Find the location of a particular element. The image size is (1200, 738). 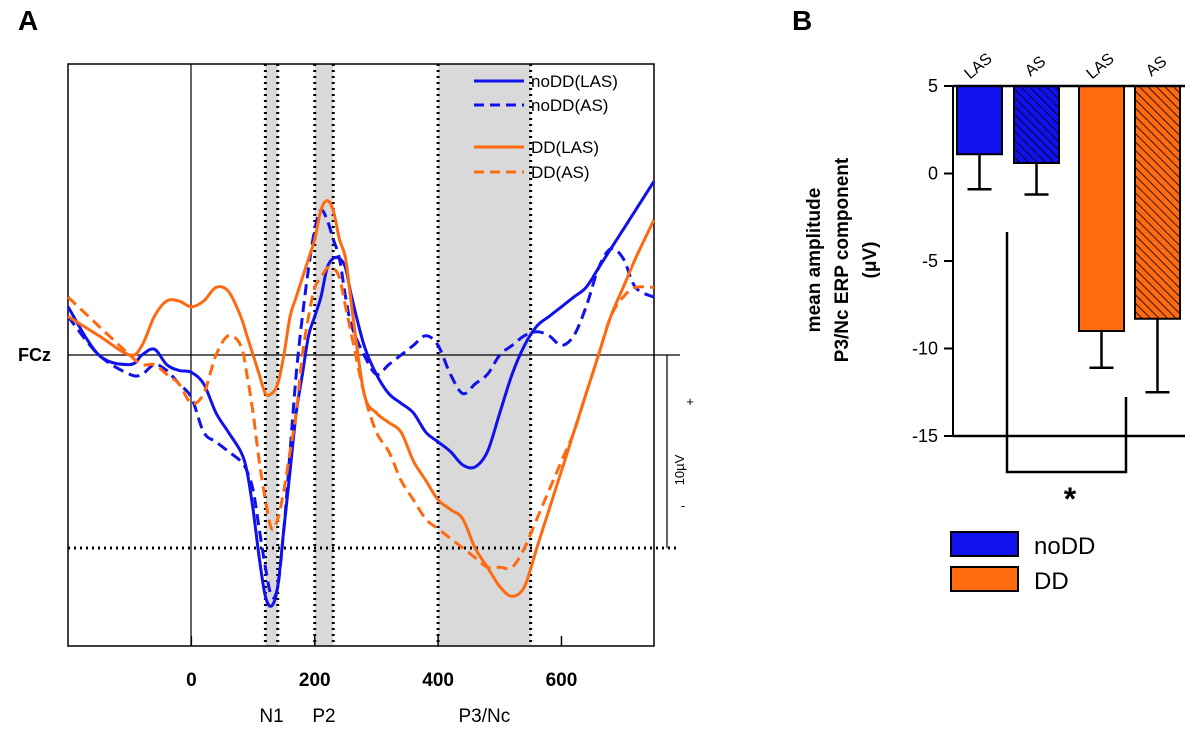

legend-label-nodd-as: noDD(AS) is located at coordinates (569, 105).